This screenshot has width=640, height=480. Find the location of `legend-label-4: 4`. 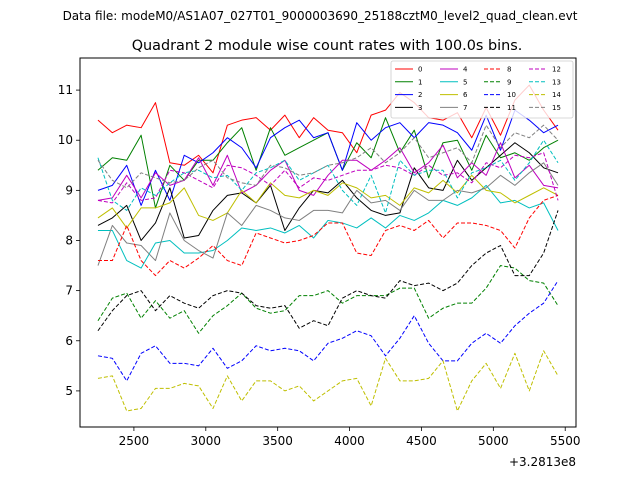

legend-label-4: 4 is located at coordinates (465, 70).